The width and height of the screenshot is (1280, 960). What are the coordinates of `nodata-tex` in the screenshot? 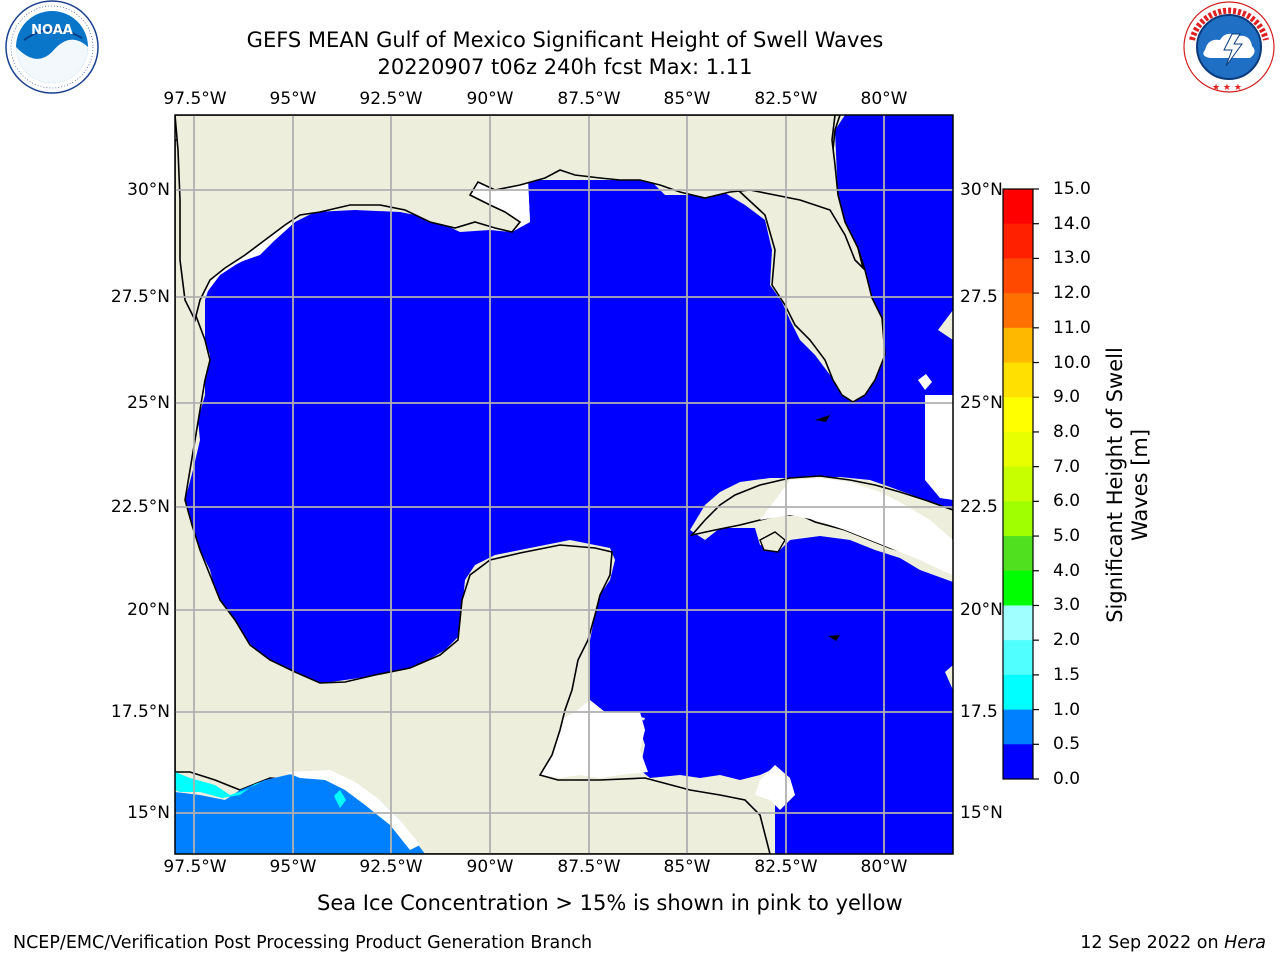 It's located at (247, 255).